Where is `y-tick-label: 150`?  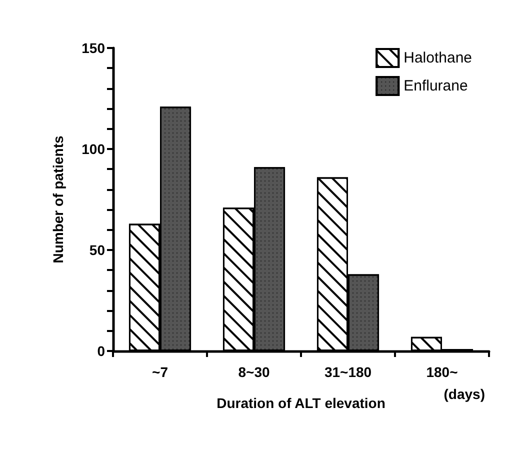
y-tick-label: 150 is located at coordinates (94, 48).